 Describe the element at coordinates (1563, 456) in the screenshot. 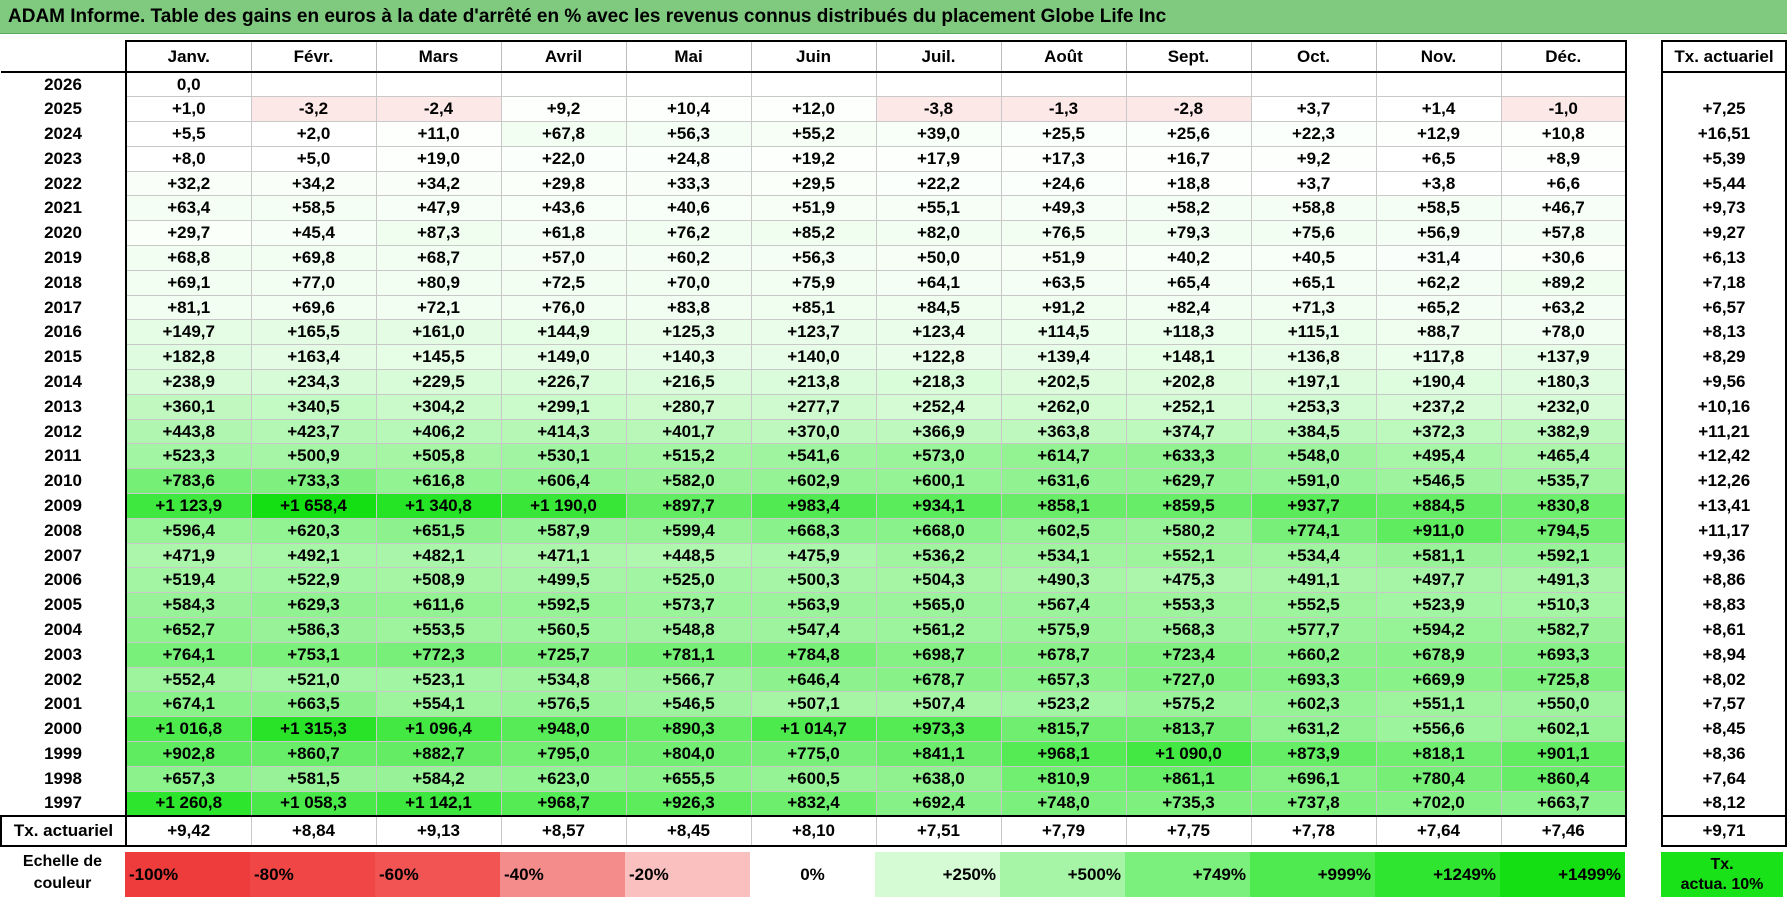

I see `gain-cell: +465,4` at that location.